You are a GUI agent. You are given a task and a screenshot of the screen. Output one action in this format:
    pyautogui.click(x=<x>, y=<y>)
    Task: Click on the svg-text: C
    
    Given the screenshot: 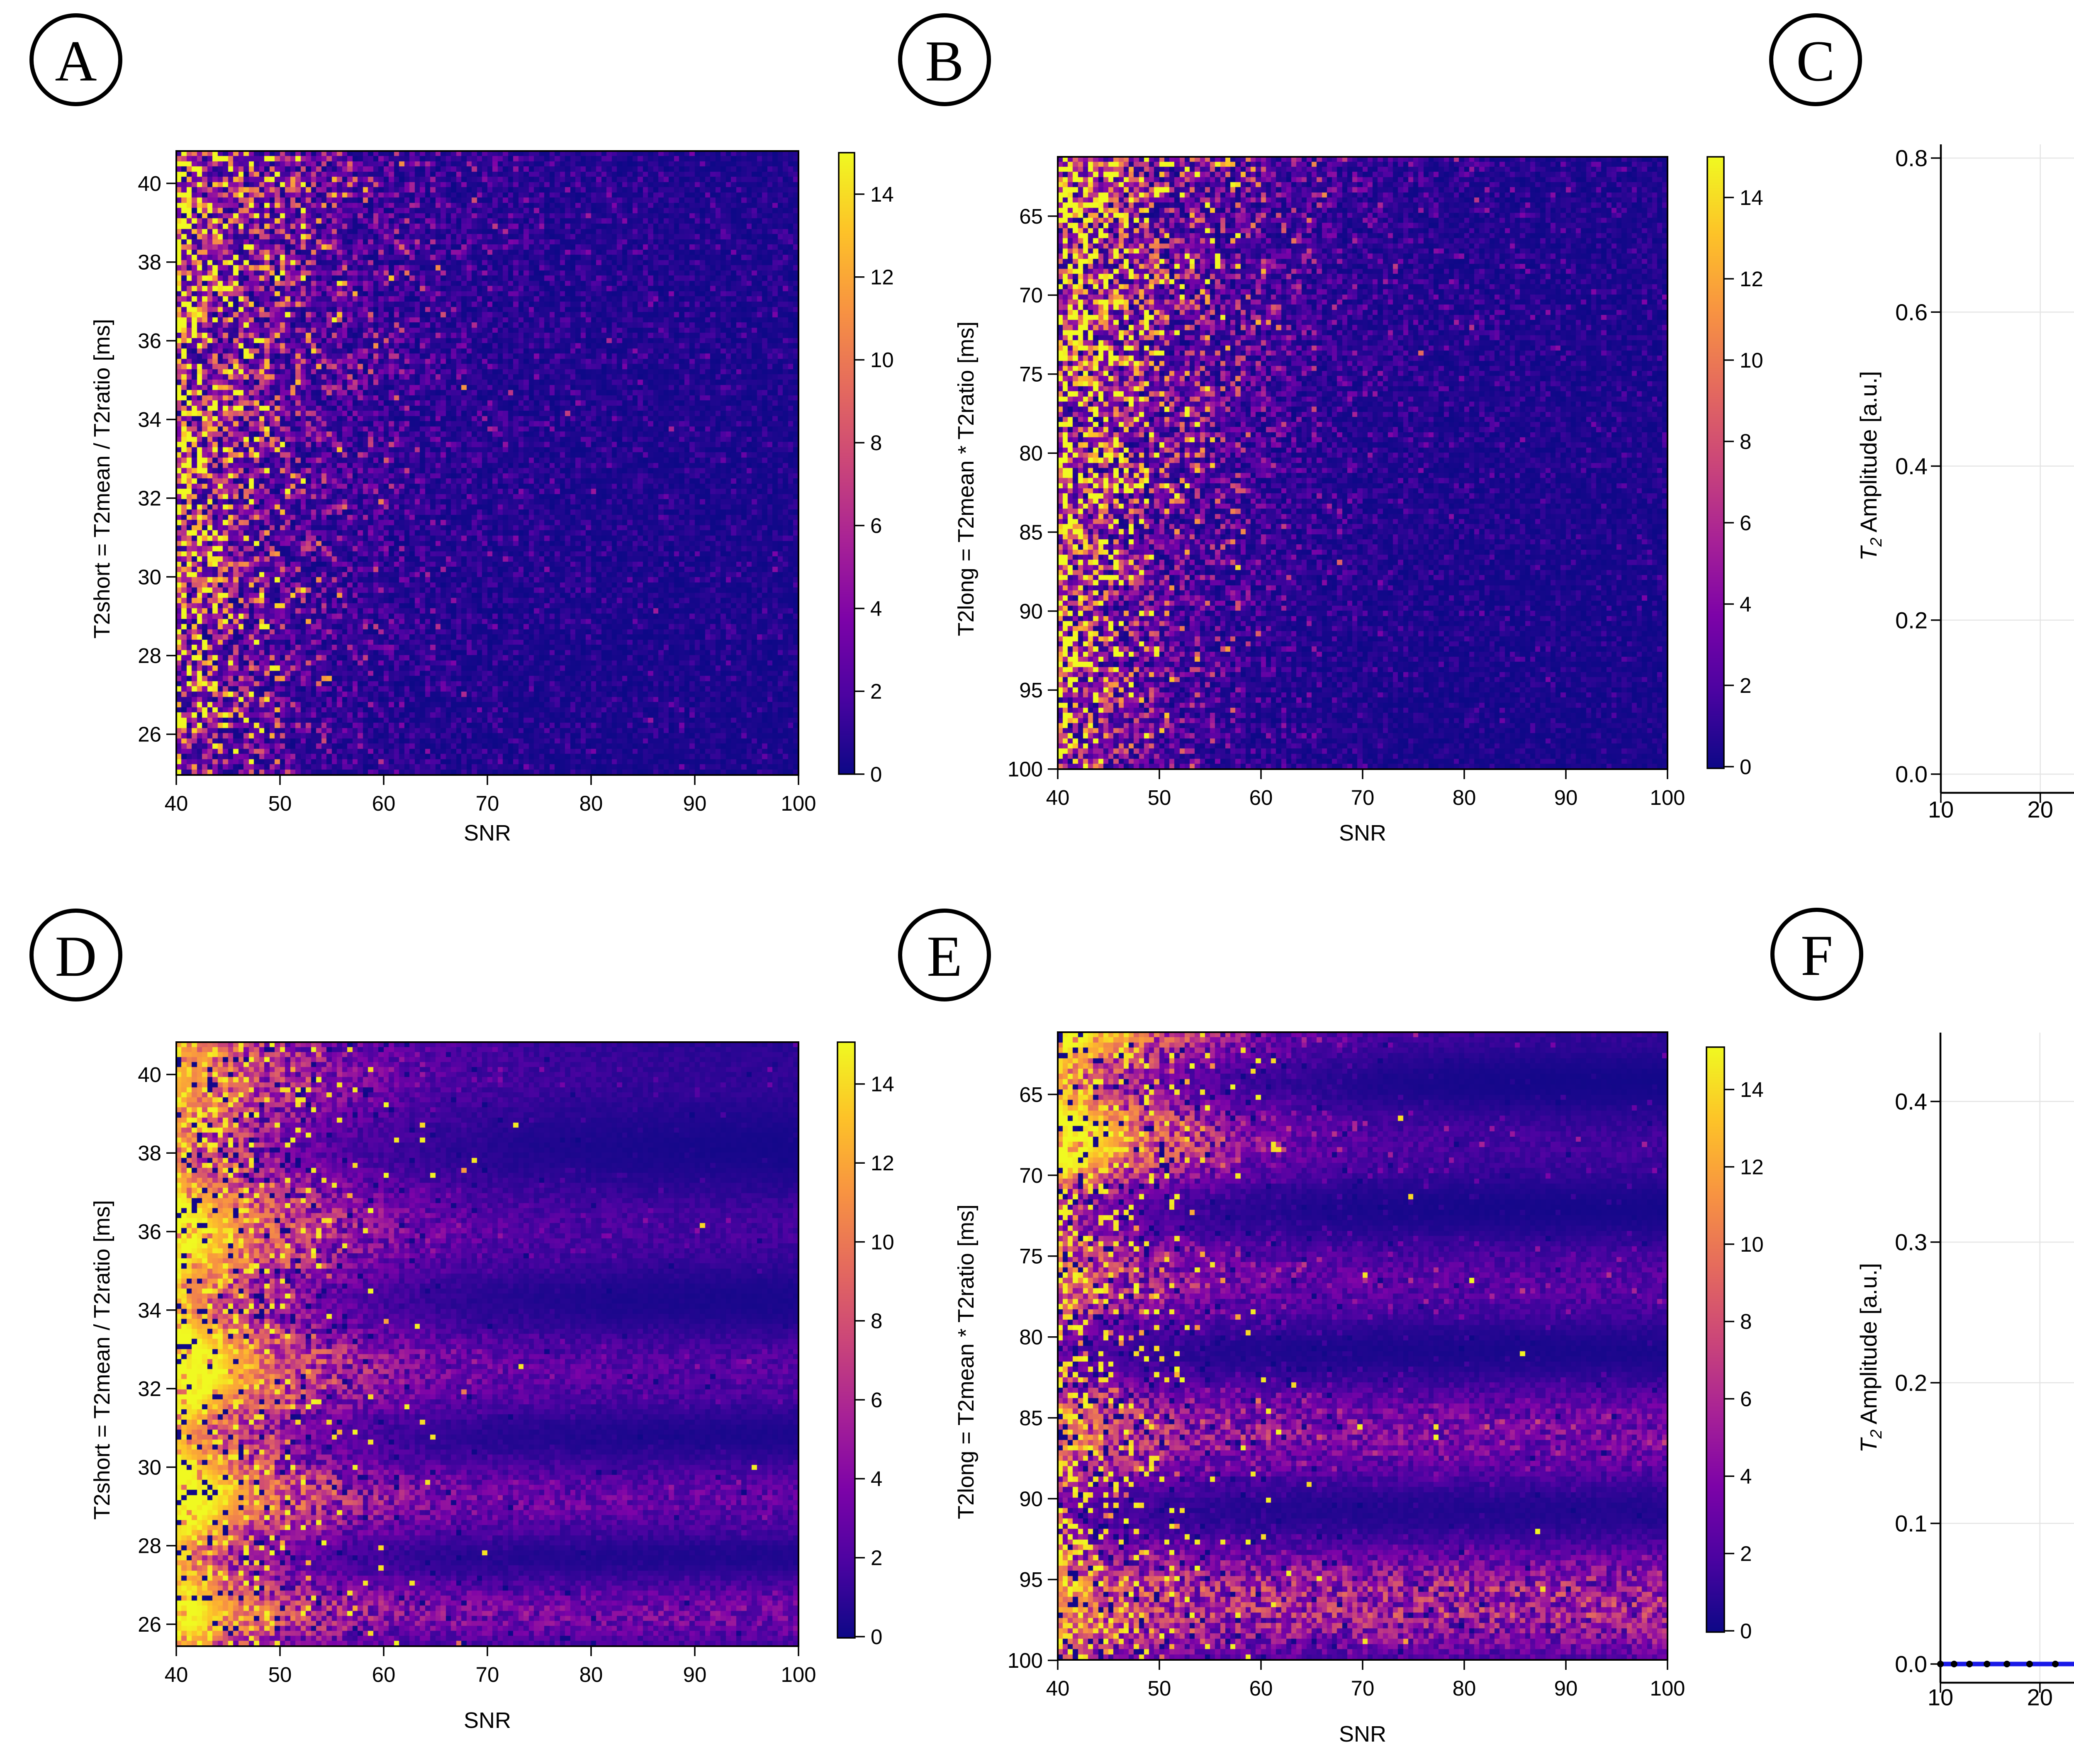 What is the action you would take?
    pyautogui.click(x=1815, y=61)
    